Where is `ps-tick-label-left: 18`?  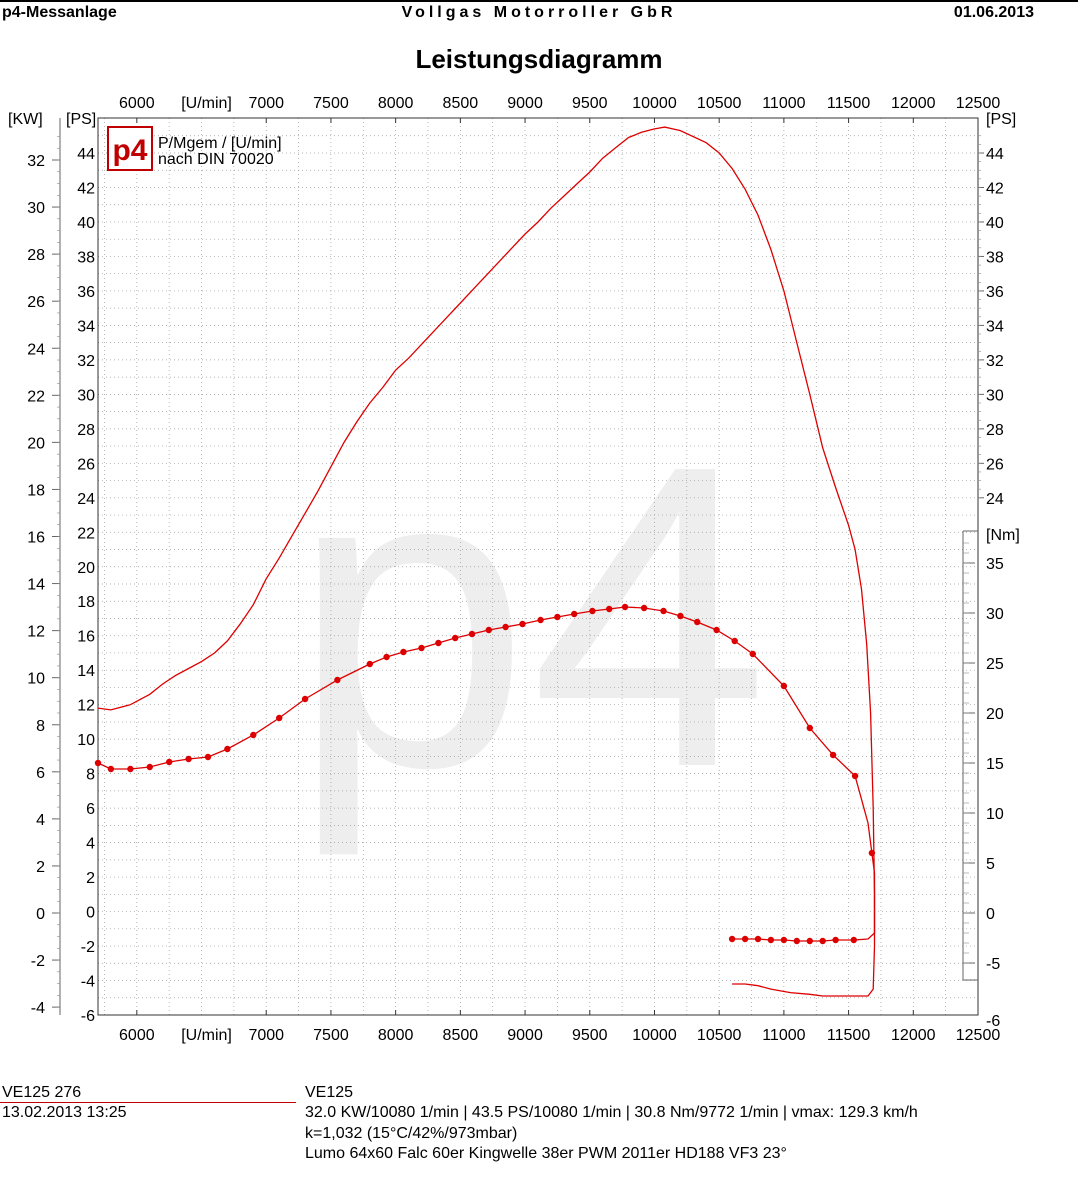
ps-tick-label-left: 18 is located at coordinates (86, 602).